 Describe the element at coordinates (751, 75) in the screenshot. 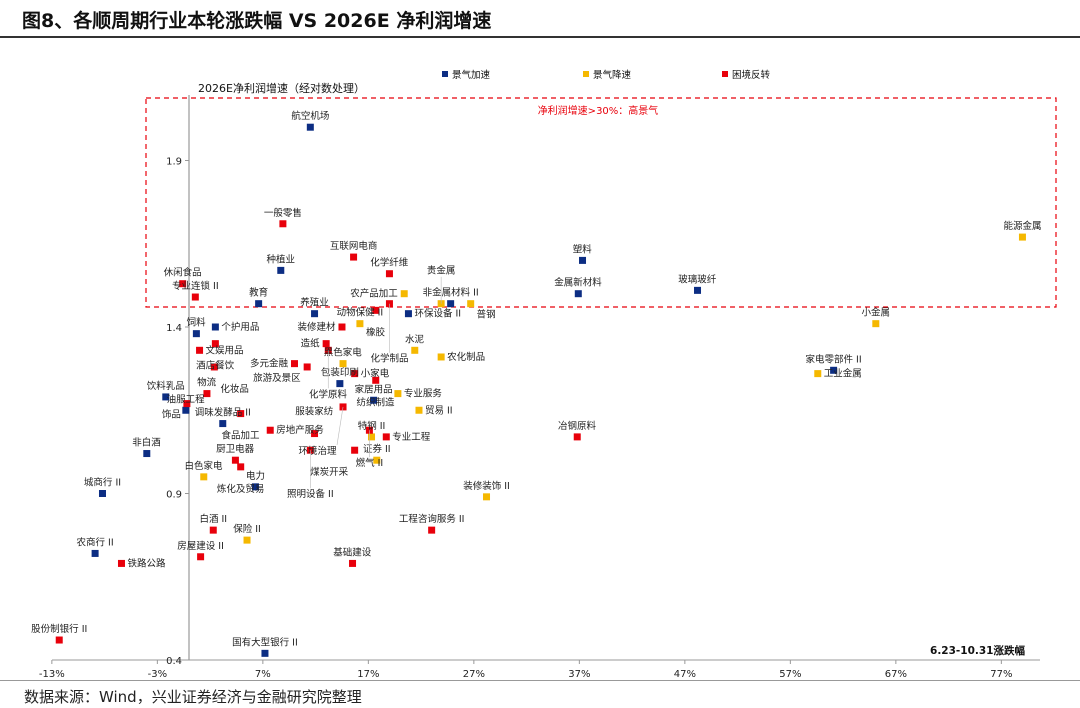

I see `legend-label: 困境反转` at that location.